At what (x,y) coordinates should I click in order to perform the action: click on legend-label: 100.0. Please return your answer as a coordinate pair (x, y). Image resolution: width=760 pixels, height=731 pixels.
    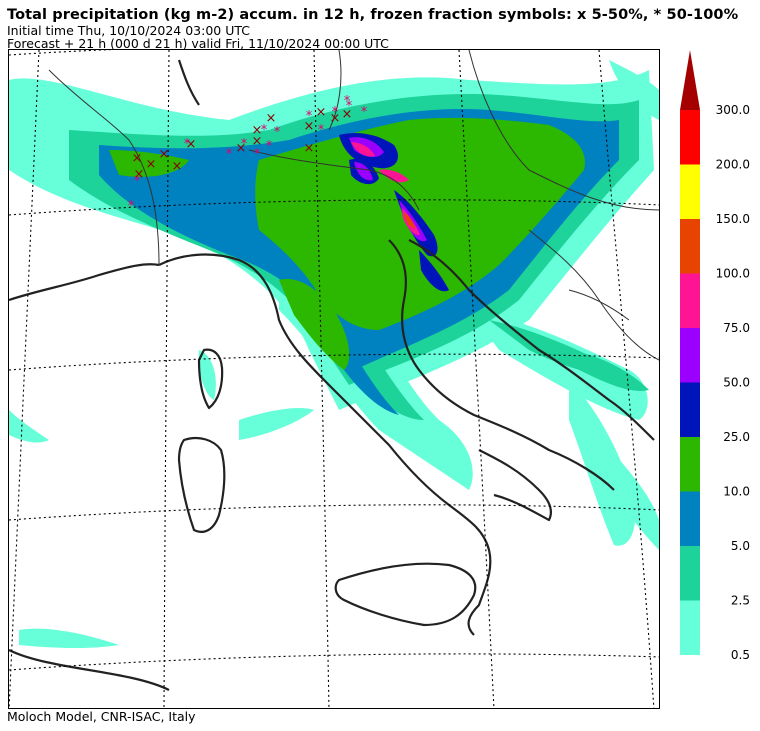
    Looking at the image, I should click on (733, 274).